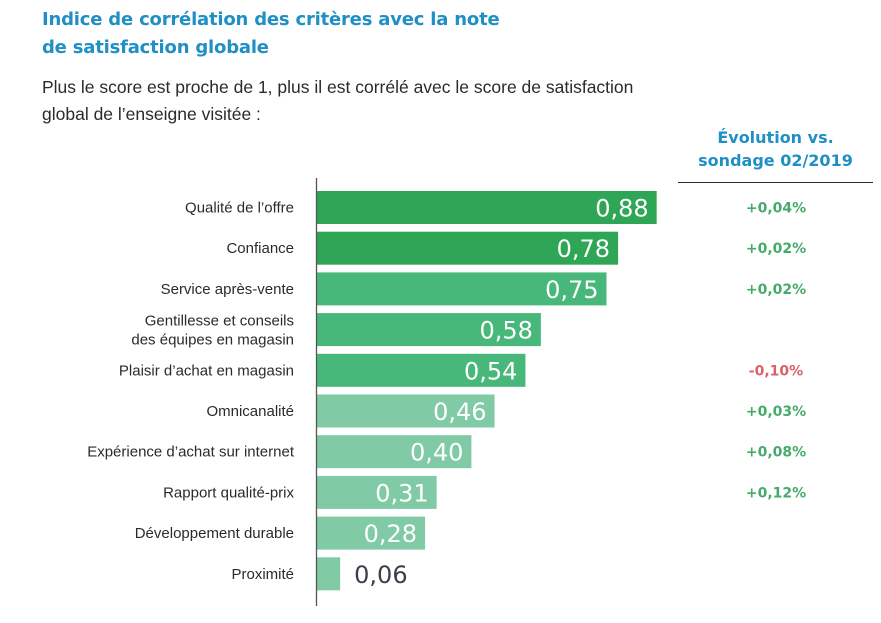  Describe the element at coordinates (214, 533) in the screenshot. I see `category-label-8: Développement durable` at that location.